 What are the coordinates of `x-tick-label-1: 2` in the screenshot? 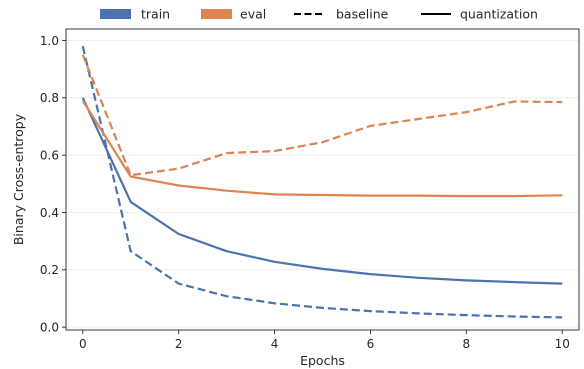 It's located at (179, 344).